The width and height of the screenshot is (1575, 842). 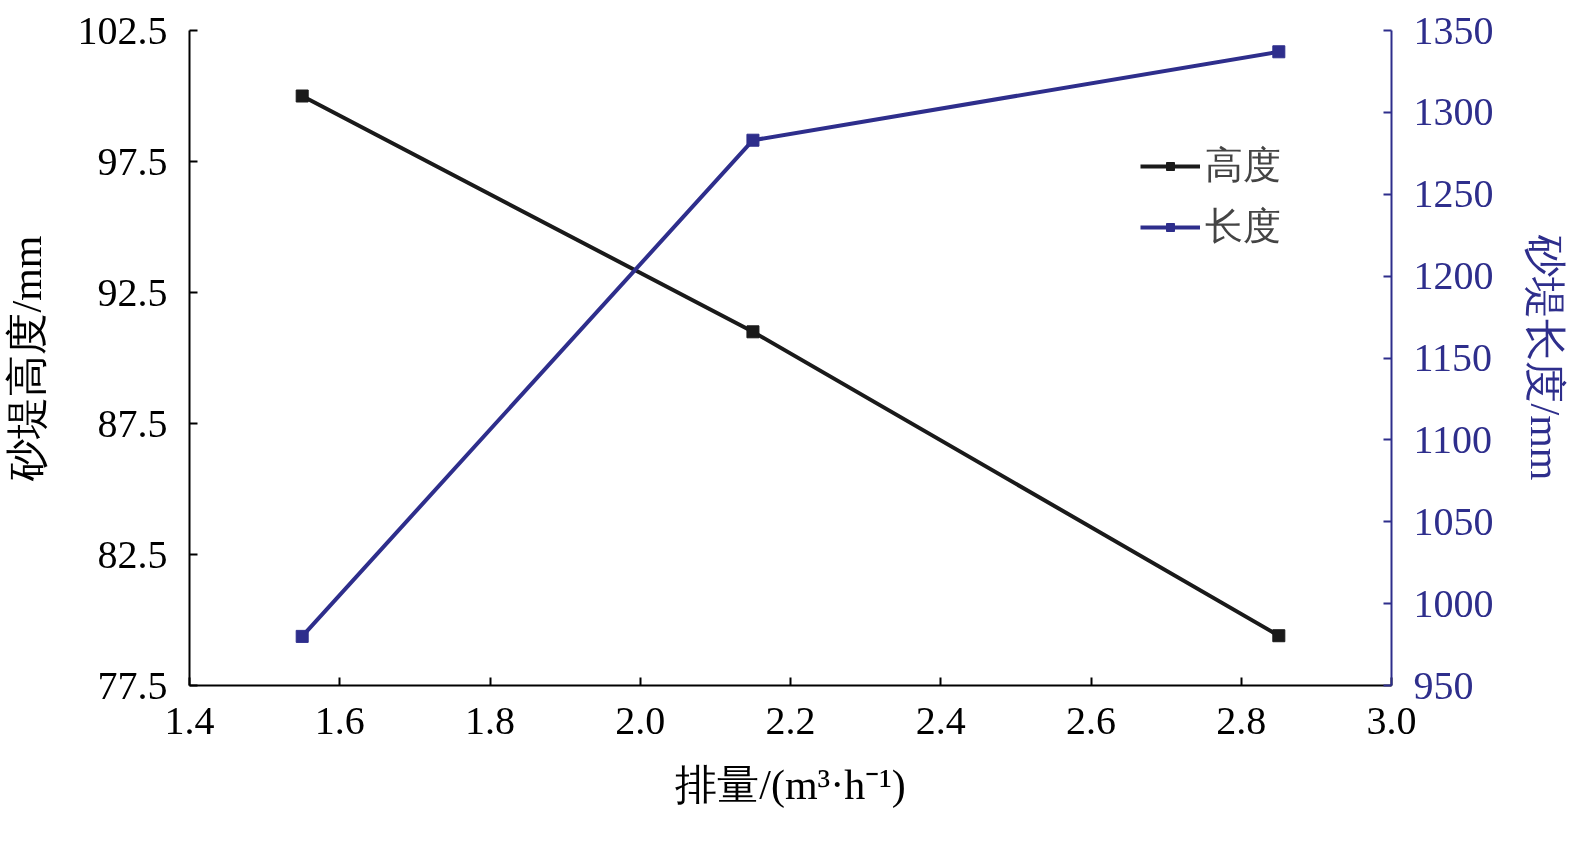 I want to click on x-tick-label: 2.0, so click(x=640, y=720).